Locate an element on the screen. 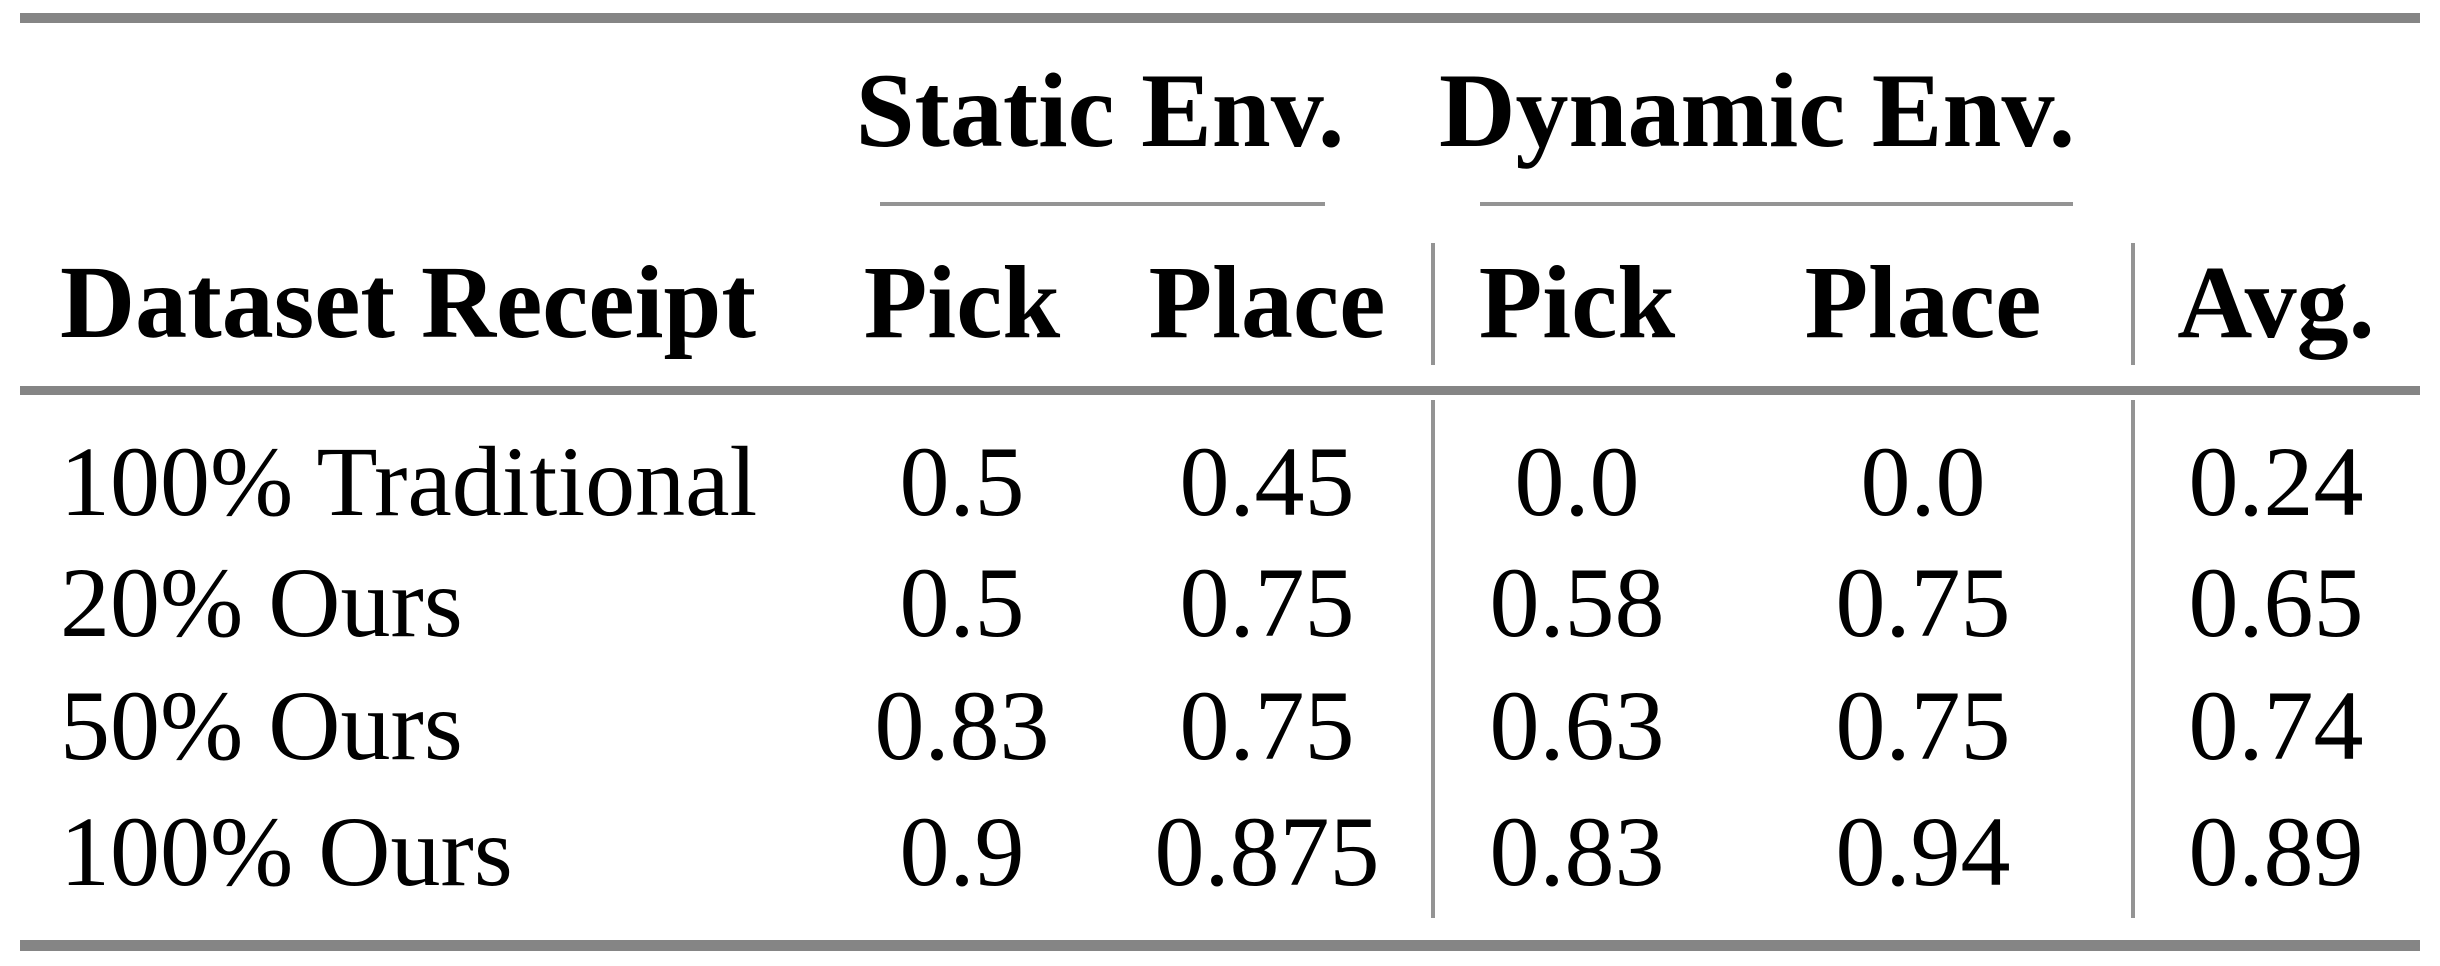 This screenshot has height=966, width=2440. static-dynamic-divider-body is located at coordinates (1433, 659).